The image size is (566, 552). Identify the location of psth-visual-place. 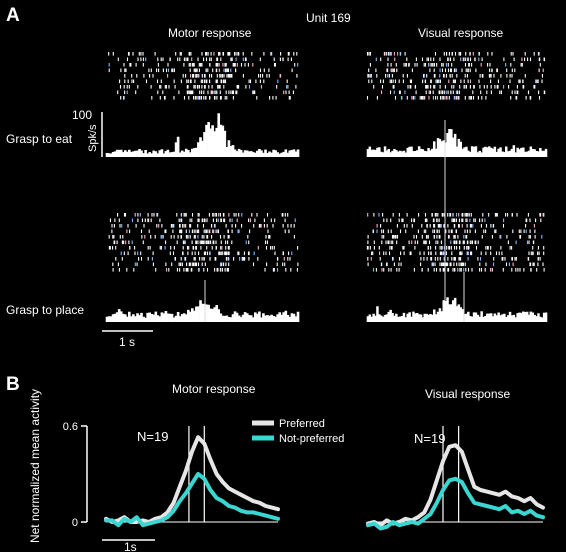
(457, 297).